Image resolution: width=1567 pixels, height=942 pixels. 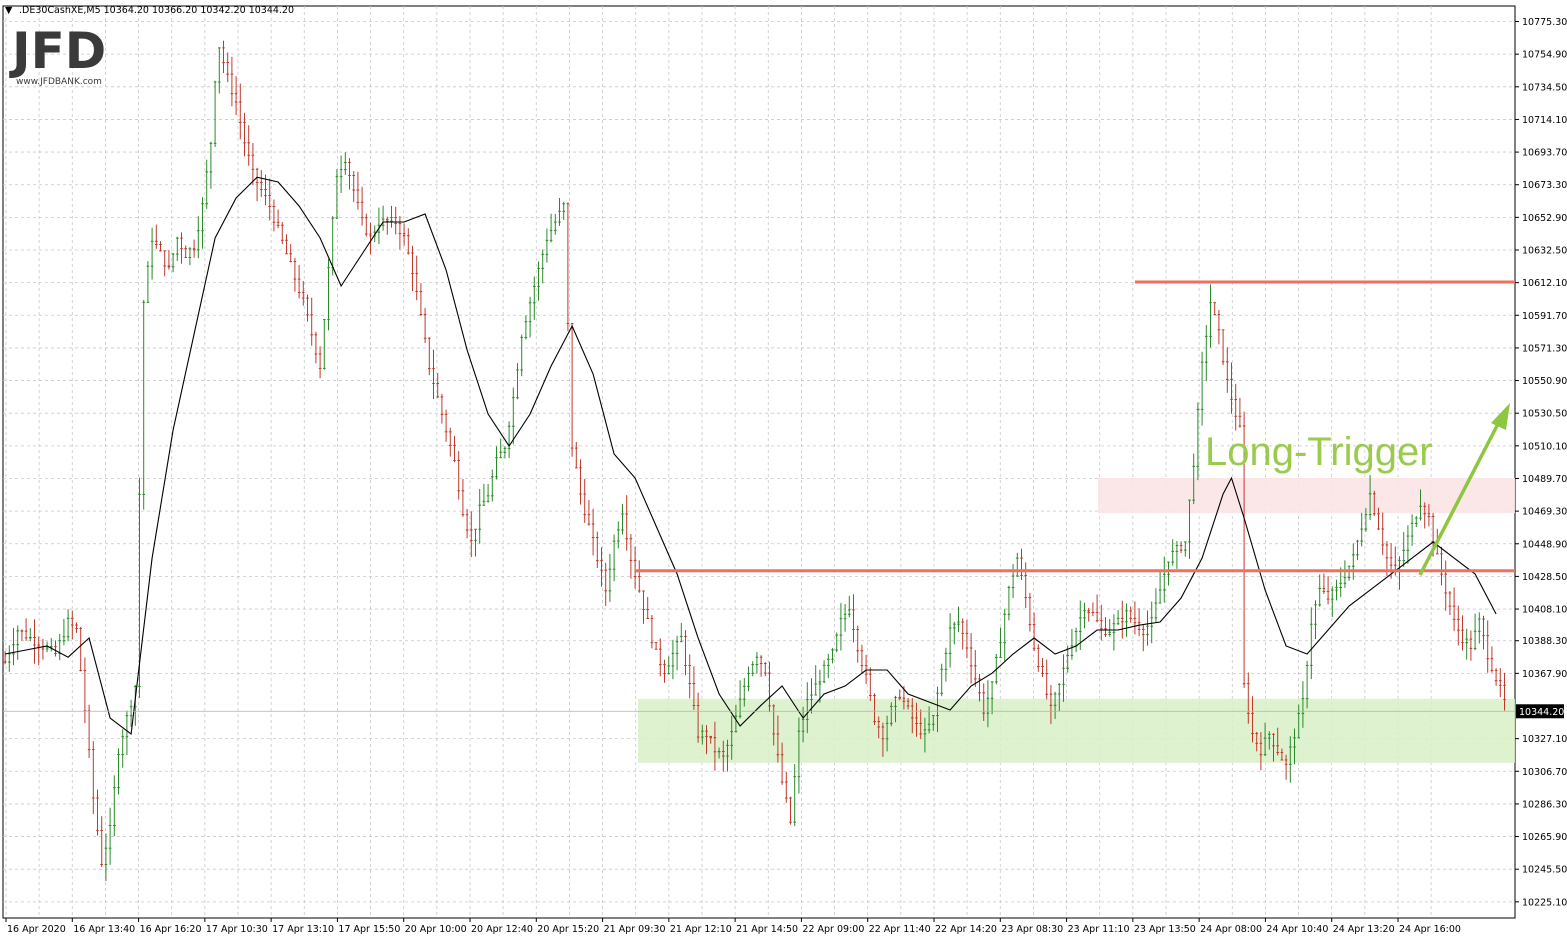 I want to click on x-tick-label: 22 Apr 11:40, so click(x=900, y=929).